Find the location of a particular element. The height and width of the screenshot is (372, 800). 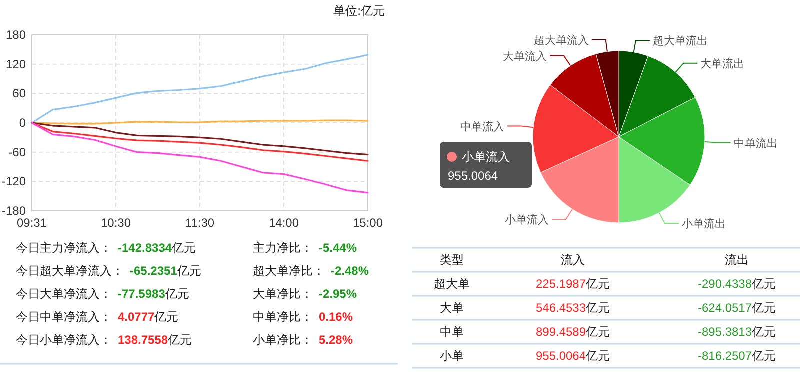

text: 流出 is located at coordinates (737, 260).